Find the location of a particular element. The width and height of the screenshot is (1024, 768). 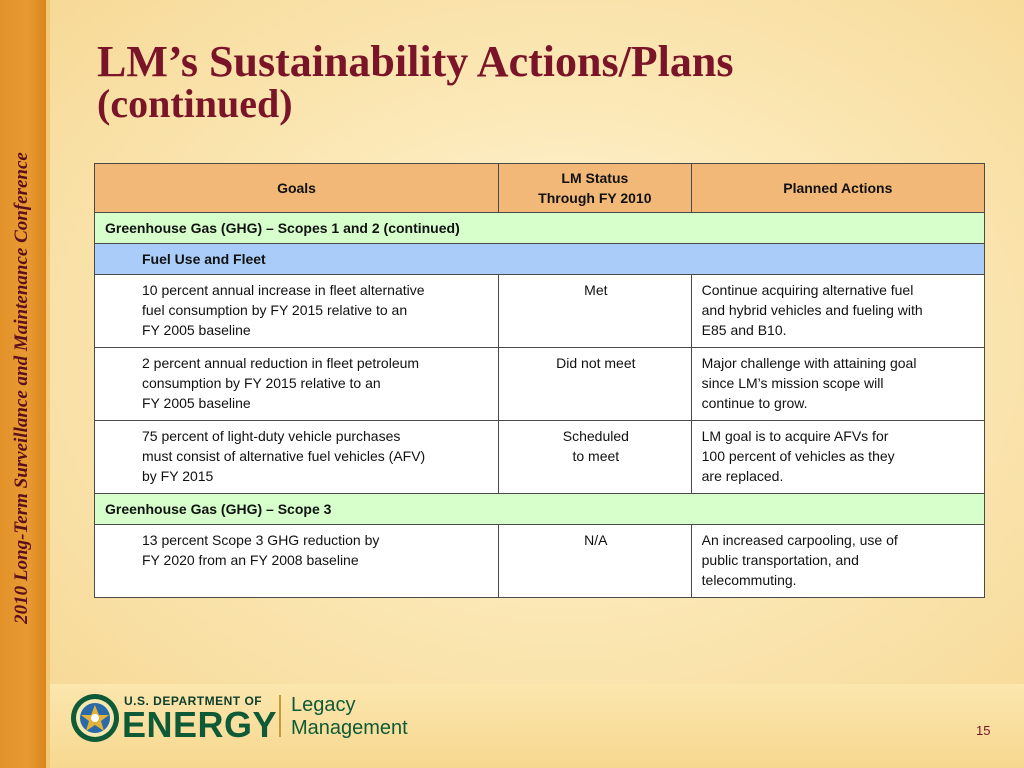

subsection-row-fuel-fleet: Fuel Use and Fleet is located at coordinates (539, 259).